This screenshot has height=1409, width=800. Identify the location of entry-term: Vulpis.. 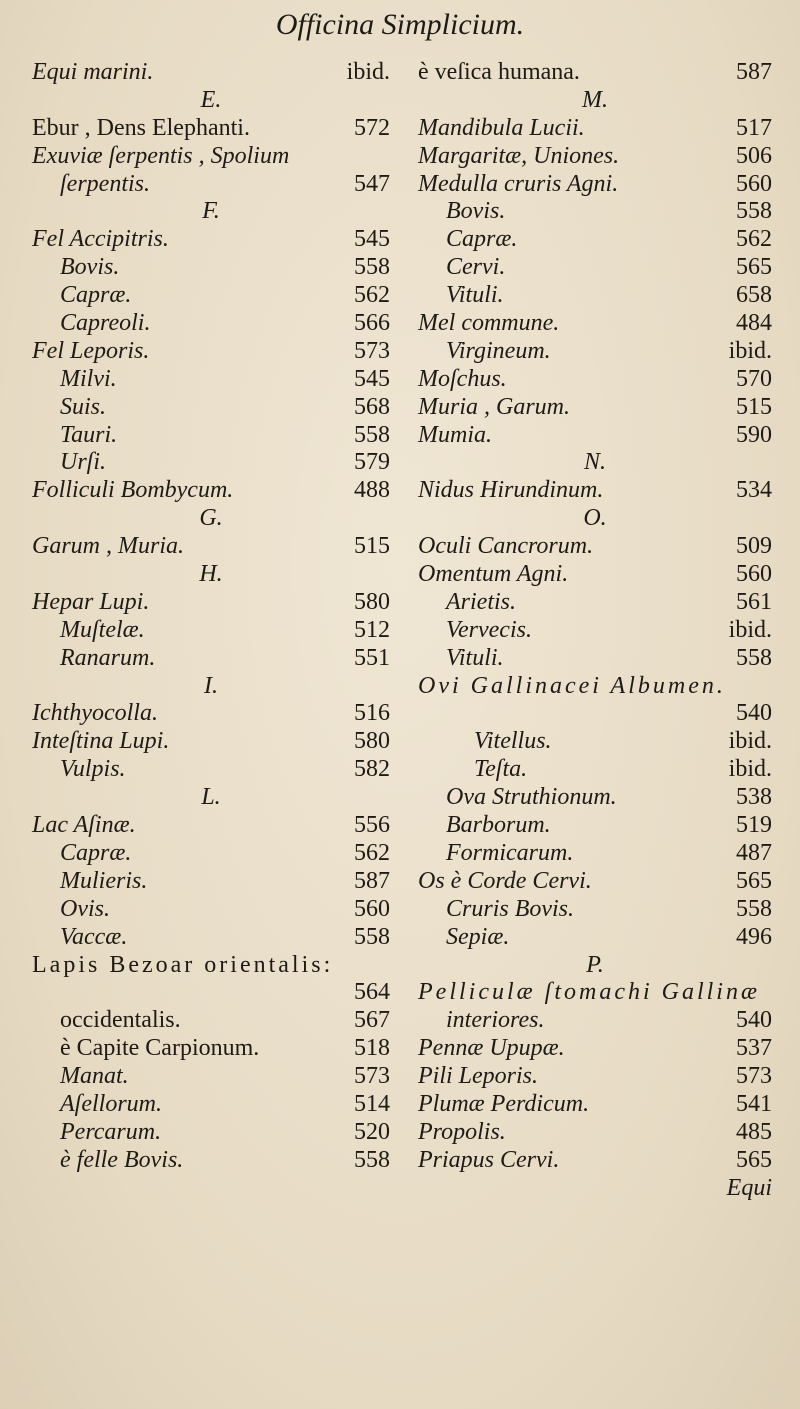
(93, 769).